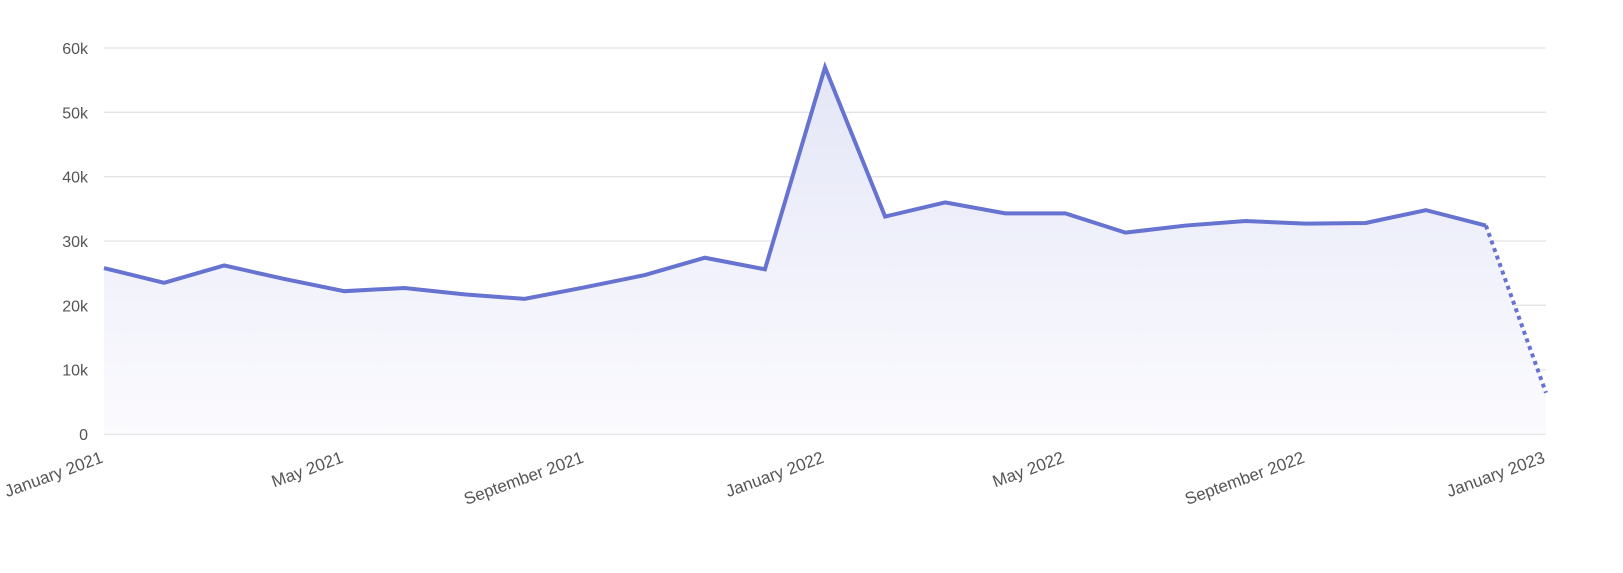  I want to click on y-tick-label: 50k, so click(75, 113).